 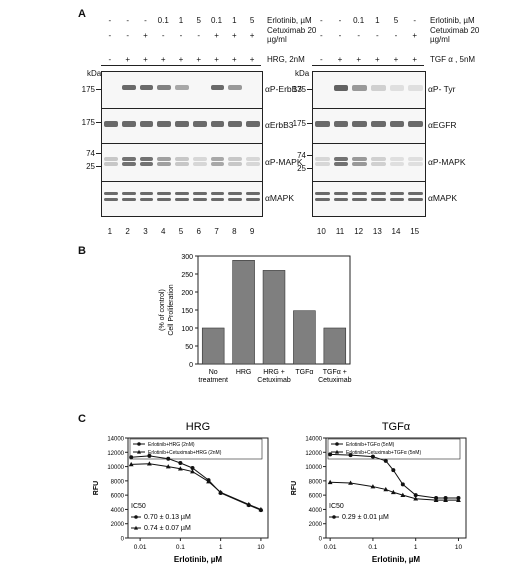 I want to click on x-tick-label: 10, so click(x=459, y=547).